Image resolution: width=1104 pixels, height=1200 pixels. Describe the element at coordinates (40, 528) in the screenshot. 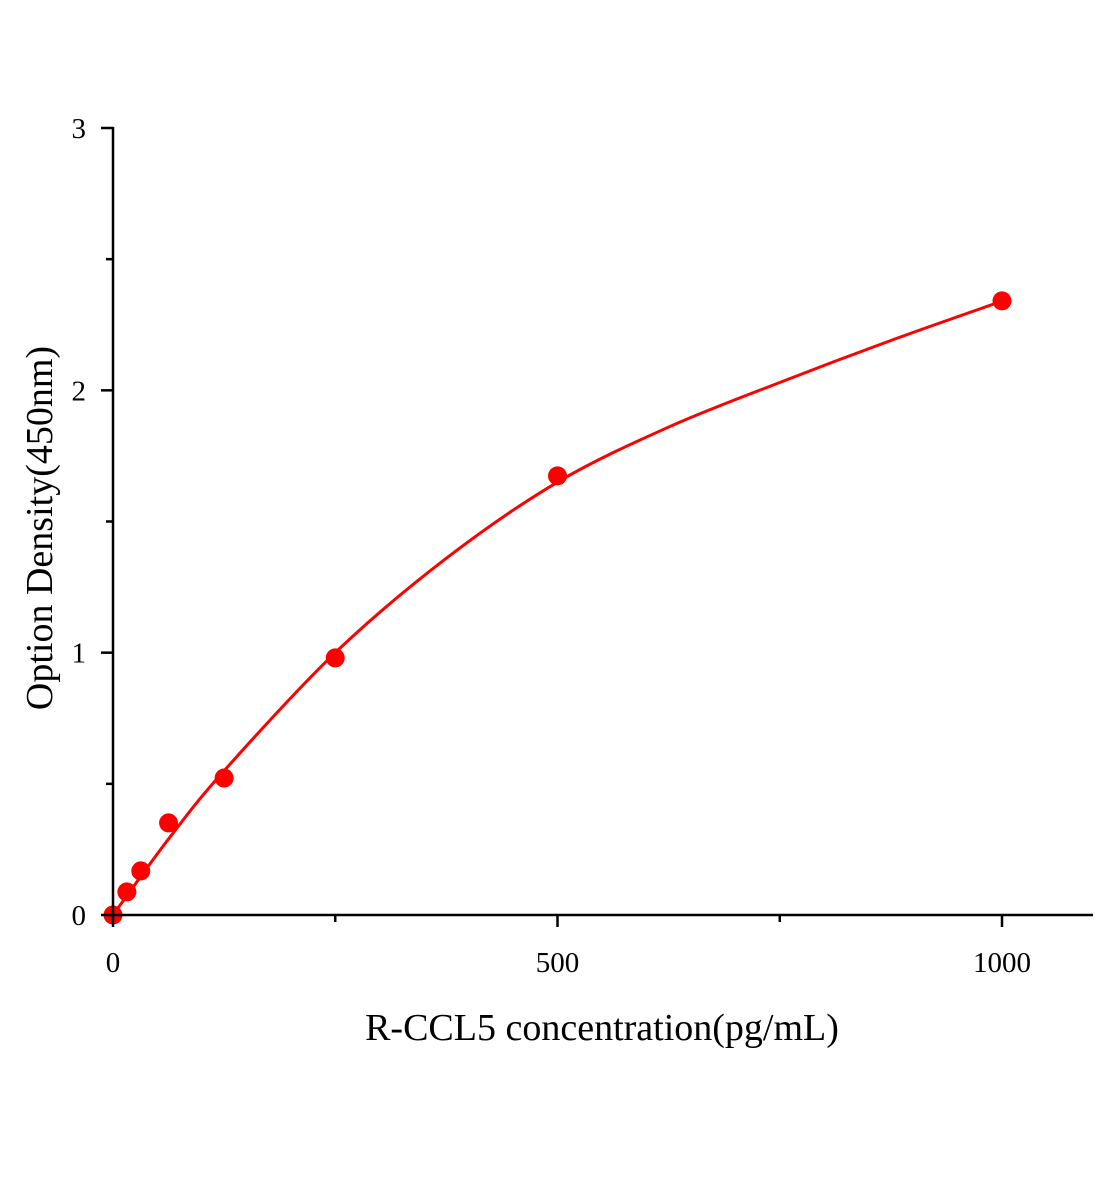

I see `y-axis-label: Option Density(450nm)` at that location.